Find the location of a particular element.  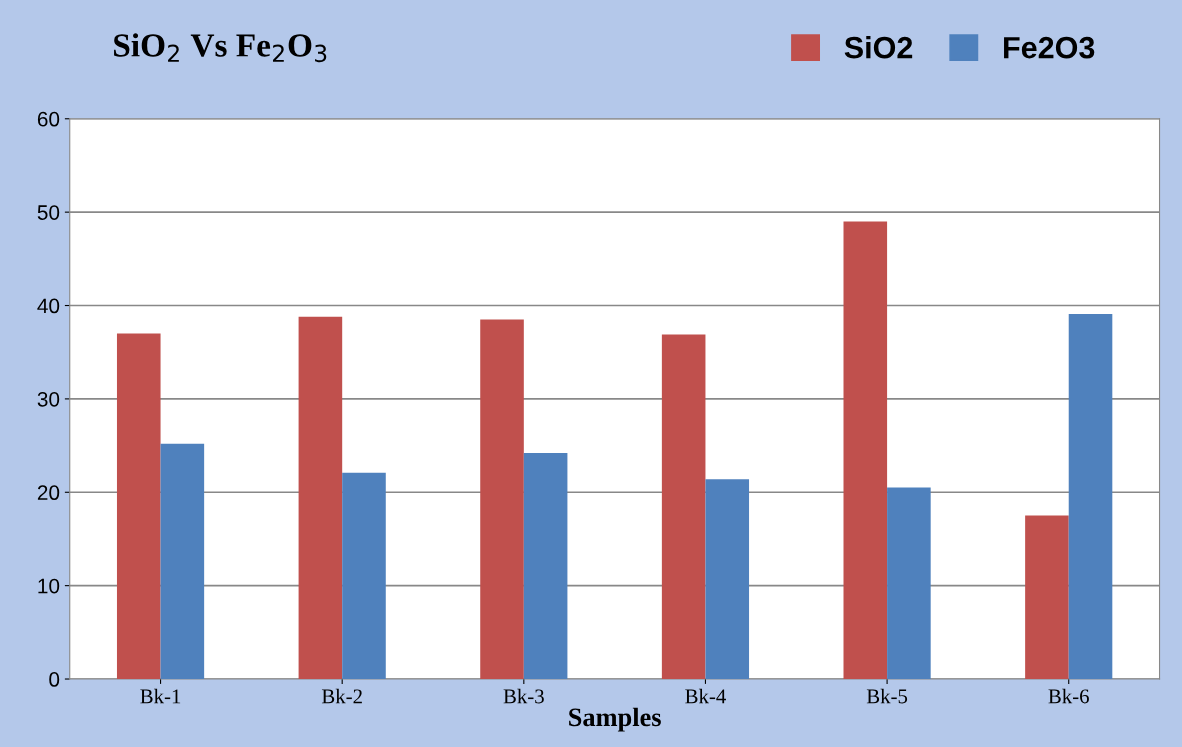

x-axis-title: Samples is located at coordinates (615, 719).